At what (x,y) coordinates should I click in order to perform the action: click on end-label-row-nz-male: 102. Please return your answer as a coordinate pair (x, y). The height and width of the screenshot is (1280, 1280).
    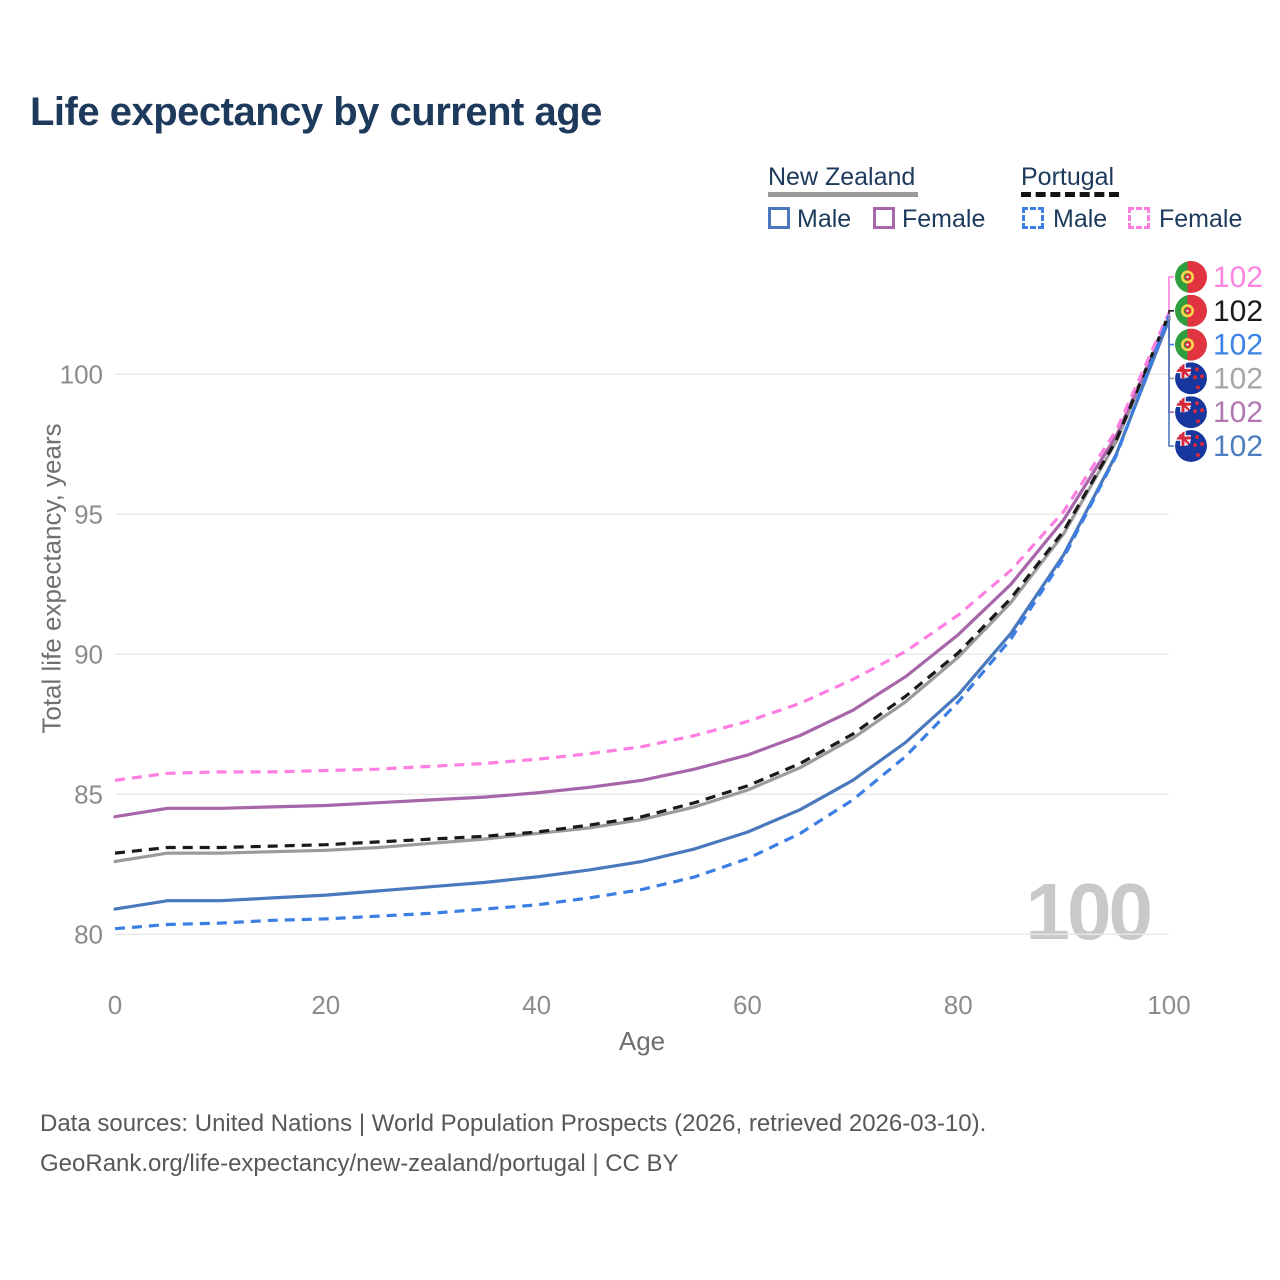
    Looking at the image, I should click on (1215, 391).